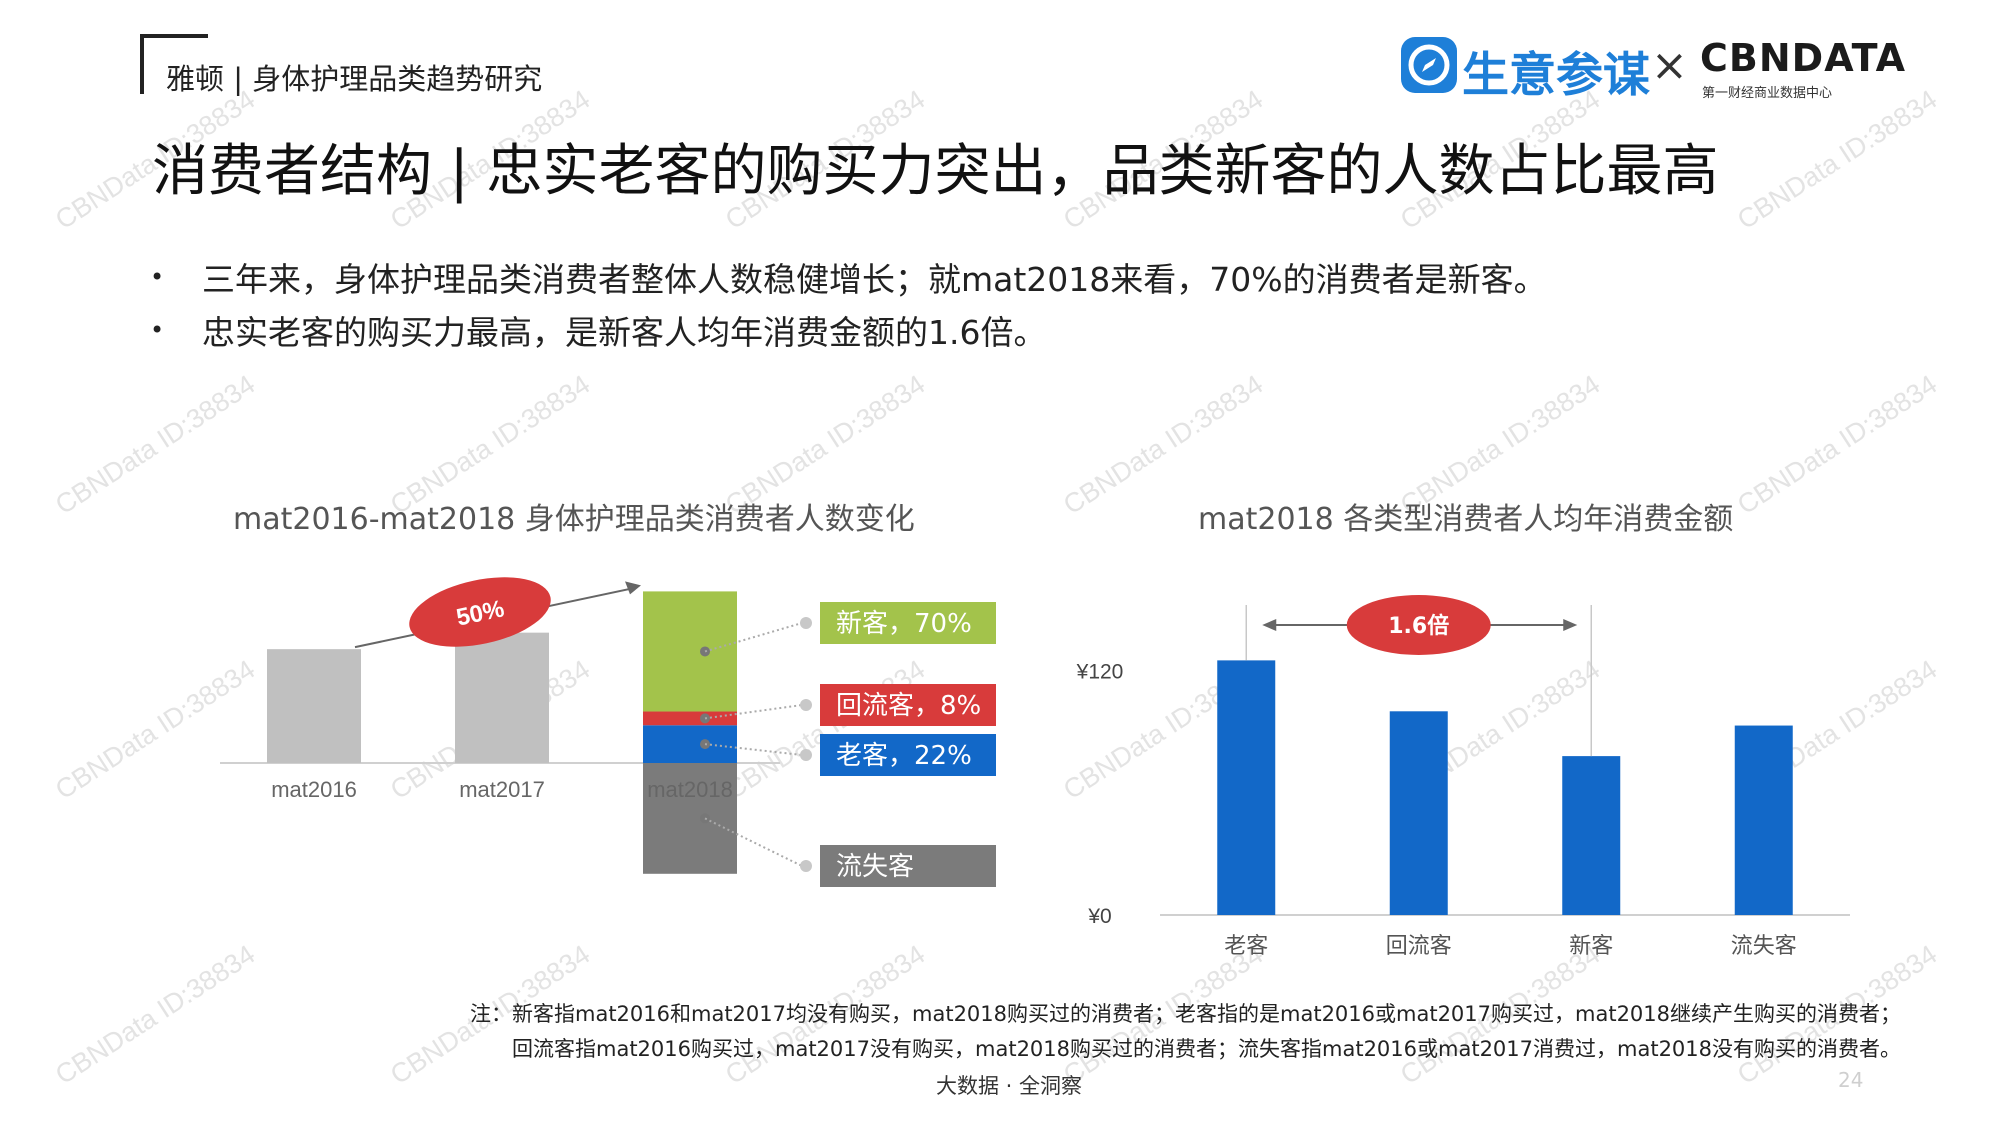 This screenshot has width=2000, height=1125. Describe the element at coordinates (753, 749) in the screenshot. I see `leader-line-old` at that location.